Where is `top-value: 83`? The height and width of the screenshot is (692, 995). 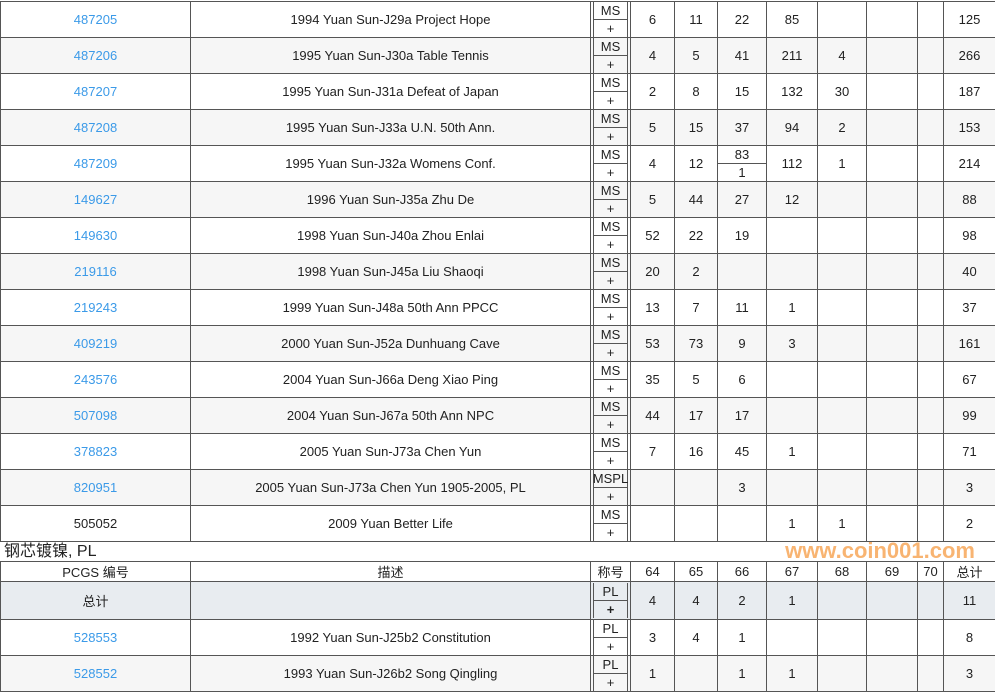 top-value: 83 is located at coordinates (742, 155).